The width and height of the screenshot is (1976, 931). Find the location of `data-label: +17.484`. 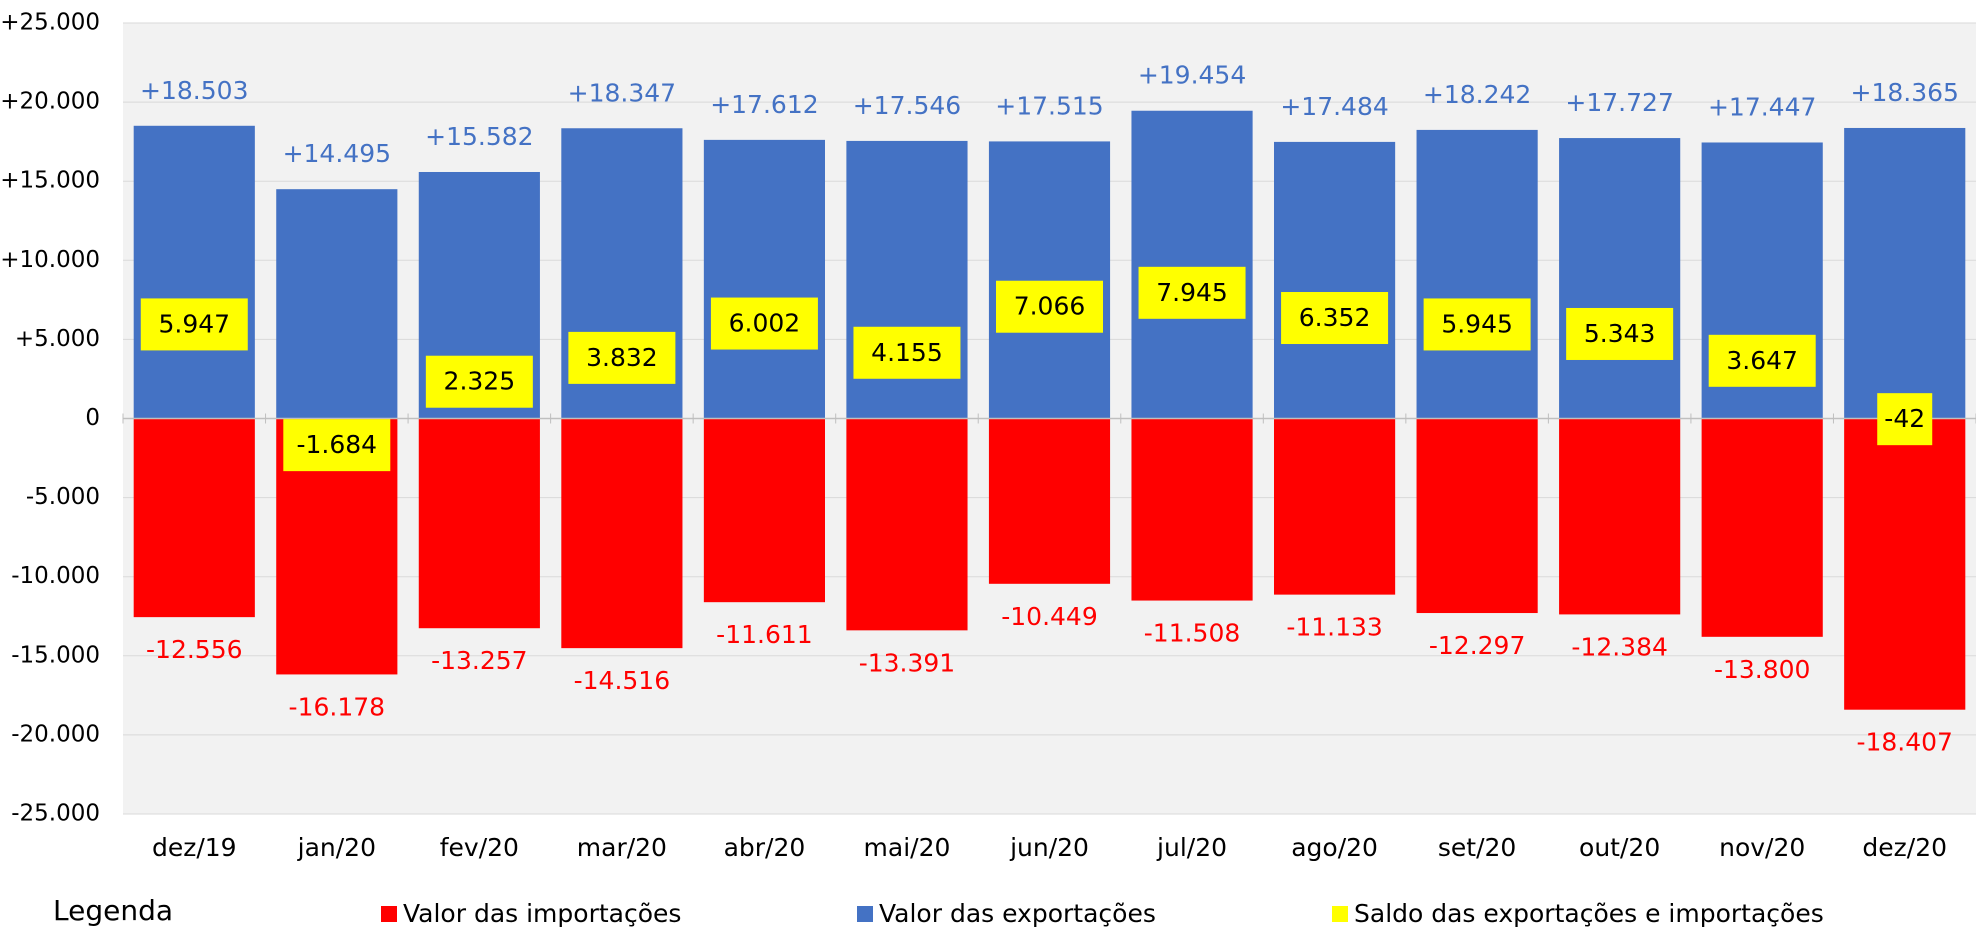

data-label: +17.484 is located at coordinates (1334, 106).